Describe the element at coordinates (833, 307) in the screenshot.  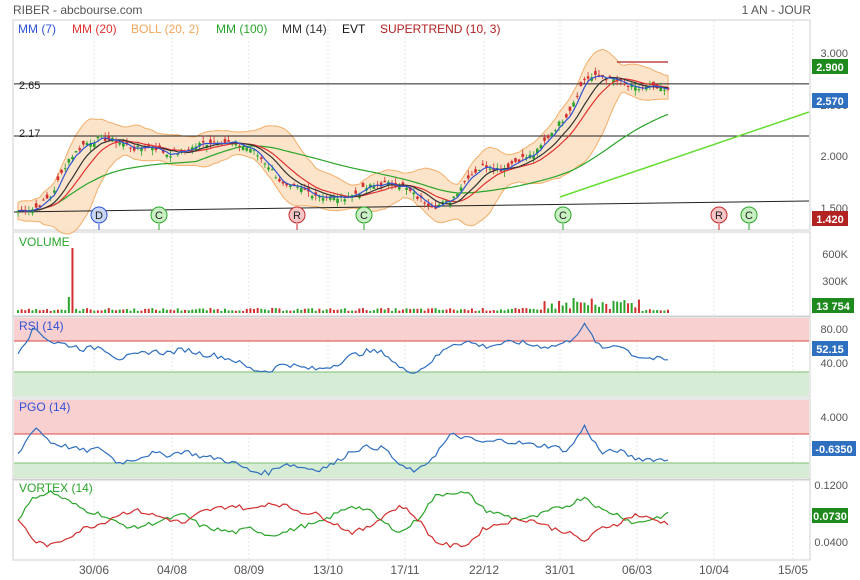
I see `badge-volume-text: 13 754` at that location.